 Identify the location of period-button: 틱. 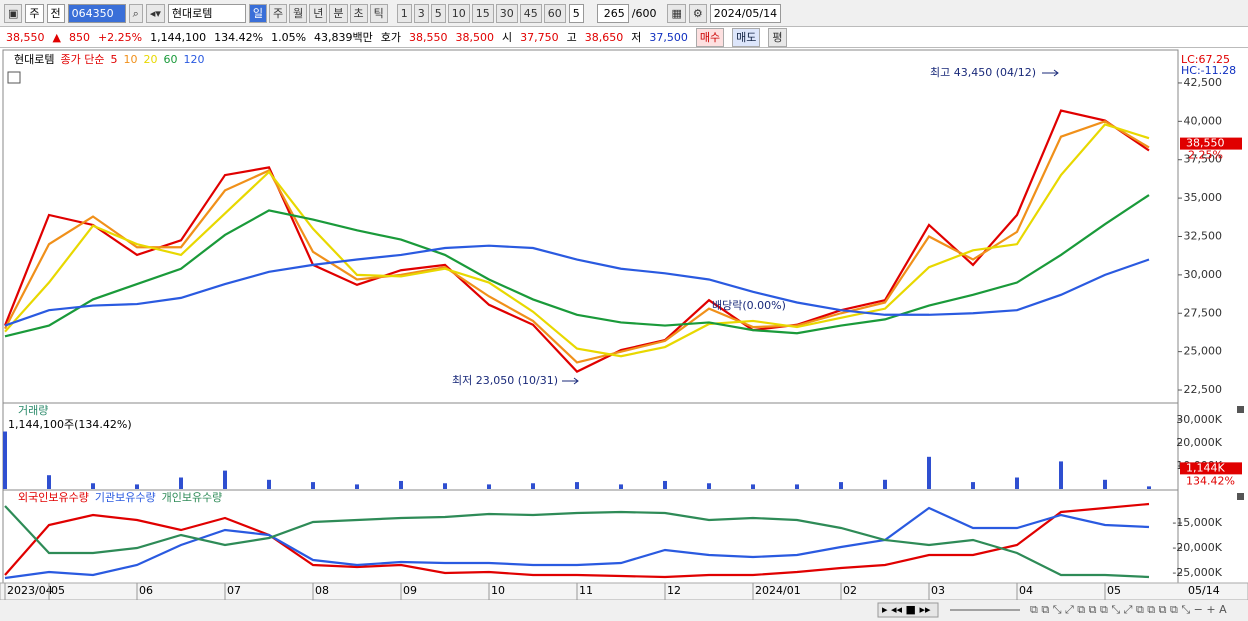
(378, 13).